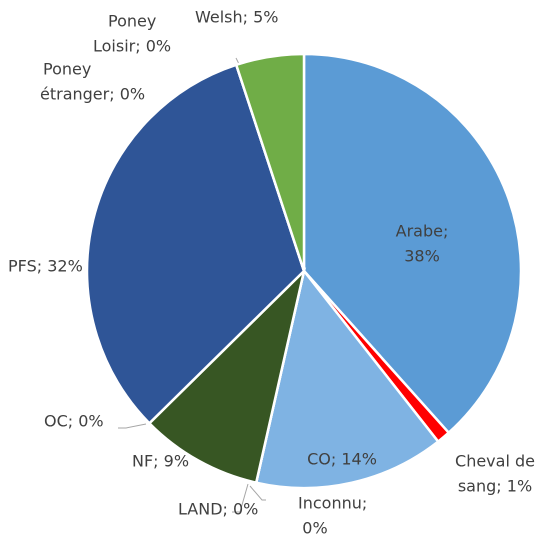 This screenshot has width=549, height=540. Describe the element at coordinates (218, 509) in the screenshot. I see `data-label: LAND; 0%` at that location.